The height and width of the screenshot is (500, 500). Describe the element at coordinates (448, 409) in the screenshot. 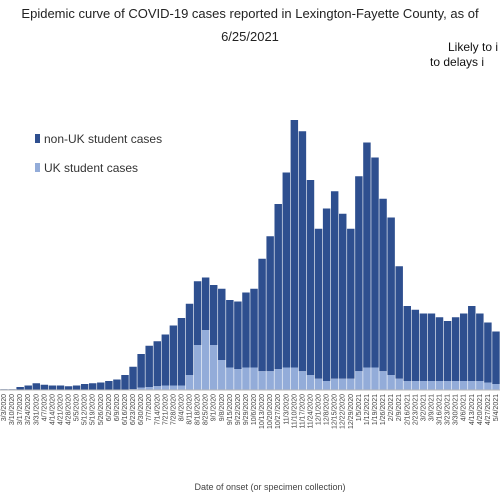

I see `x-tick-label: 3/23/2021` at that location.